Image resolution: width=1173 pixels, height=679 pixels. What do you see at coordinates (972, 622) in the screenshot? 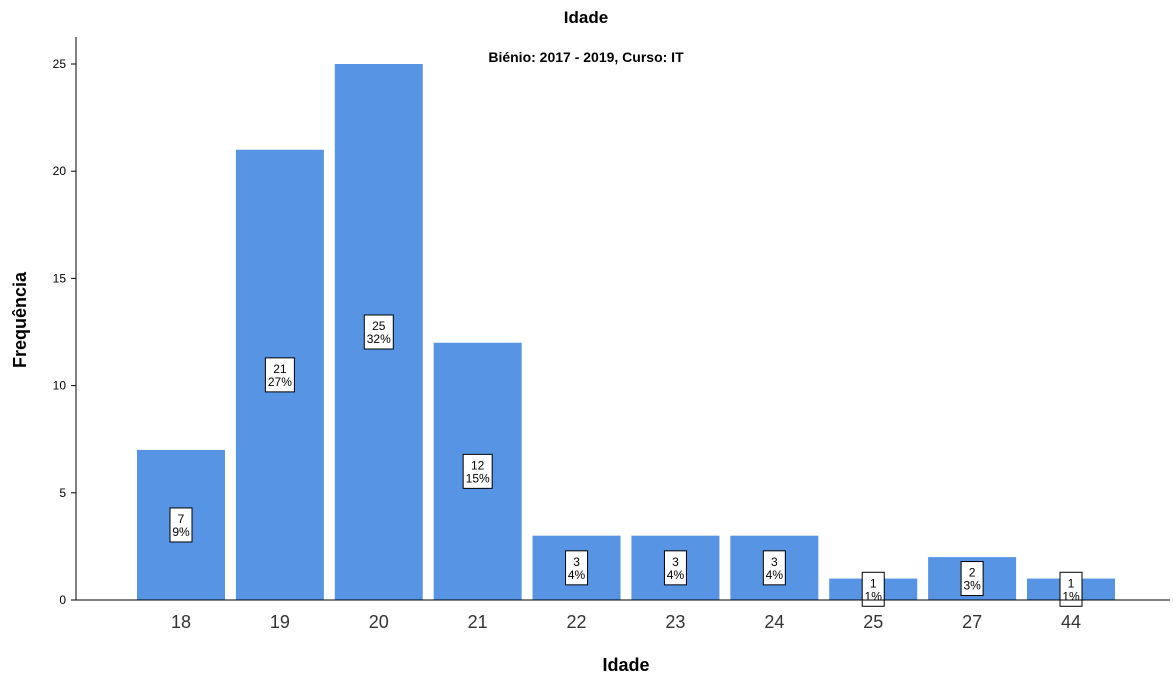
I see `x-tick-label: 27` at bounding box center [972, 622].